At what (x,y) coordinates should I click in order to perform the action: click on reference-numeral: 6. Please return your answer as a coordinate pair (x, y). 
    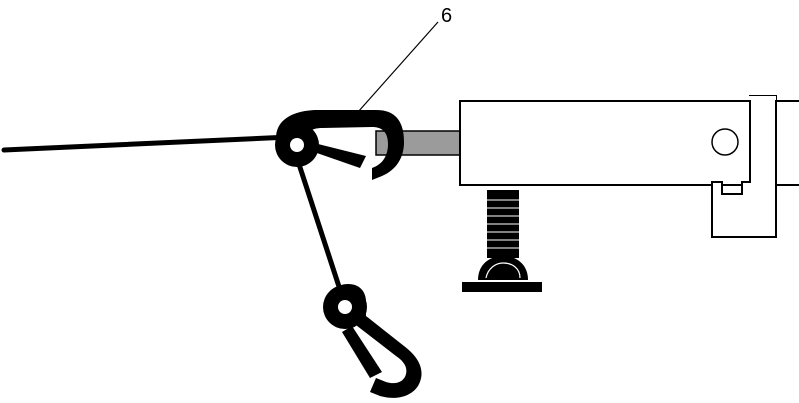
    Looking at the image, I should click on (446, 16).